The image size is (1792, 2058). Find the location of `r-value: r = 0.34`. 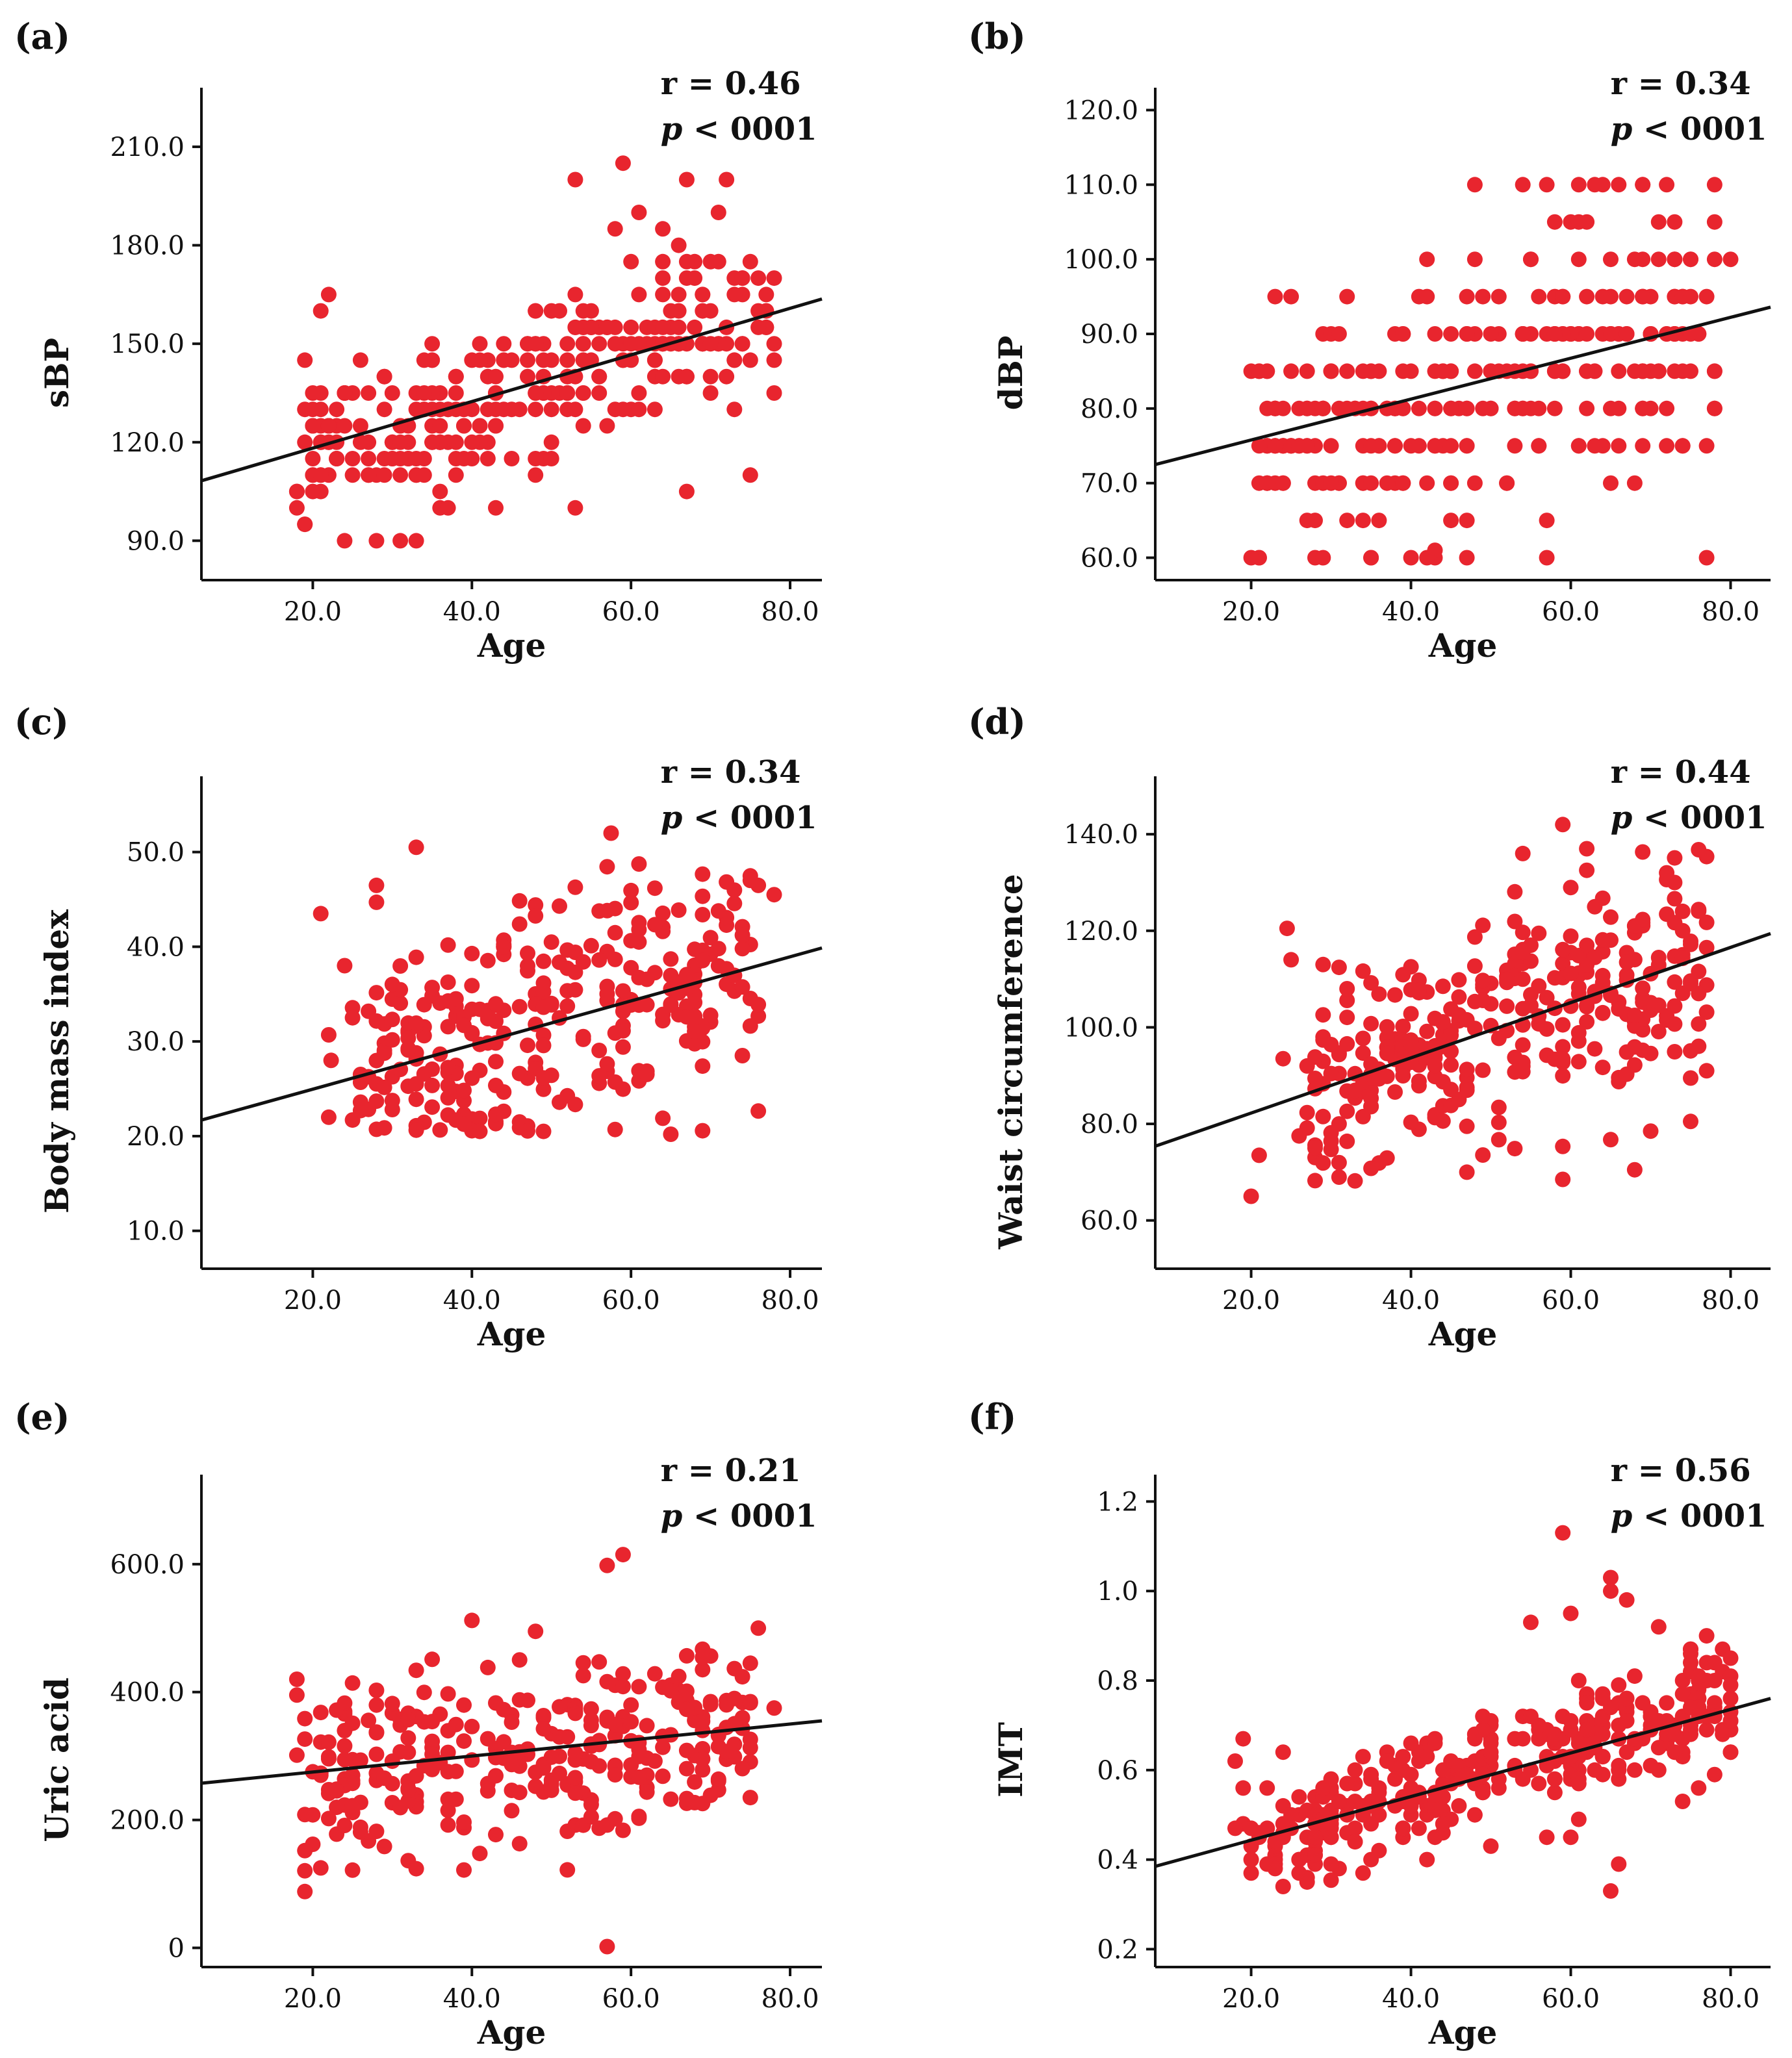

r-value: r = 0.34 is located at coordinates (1681, 84).